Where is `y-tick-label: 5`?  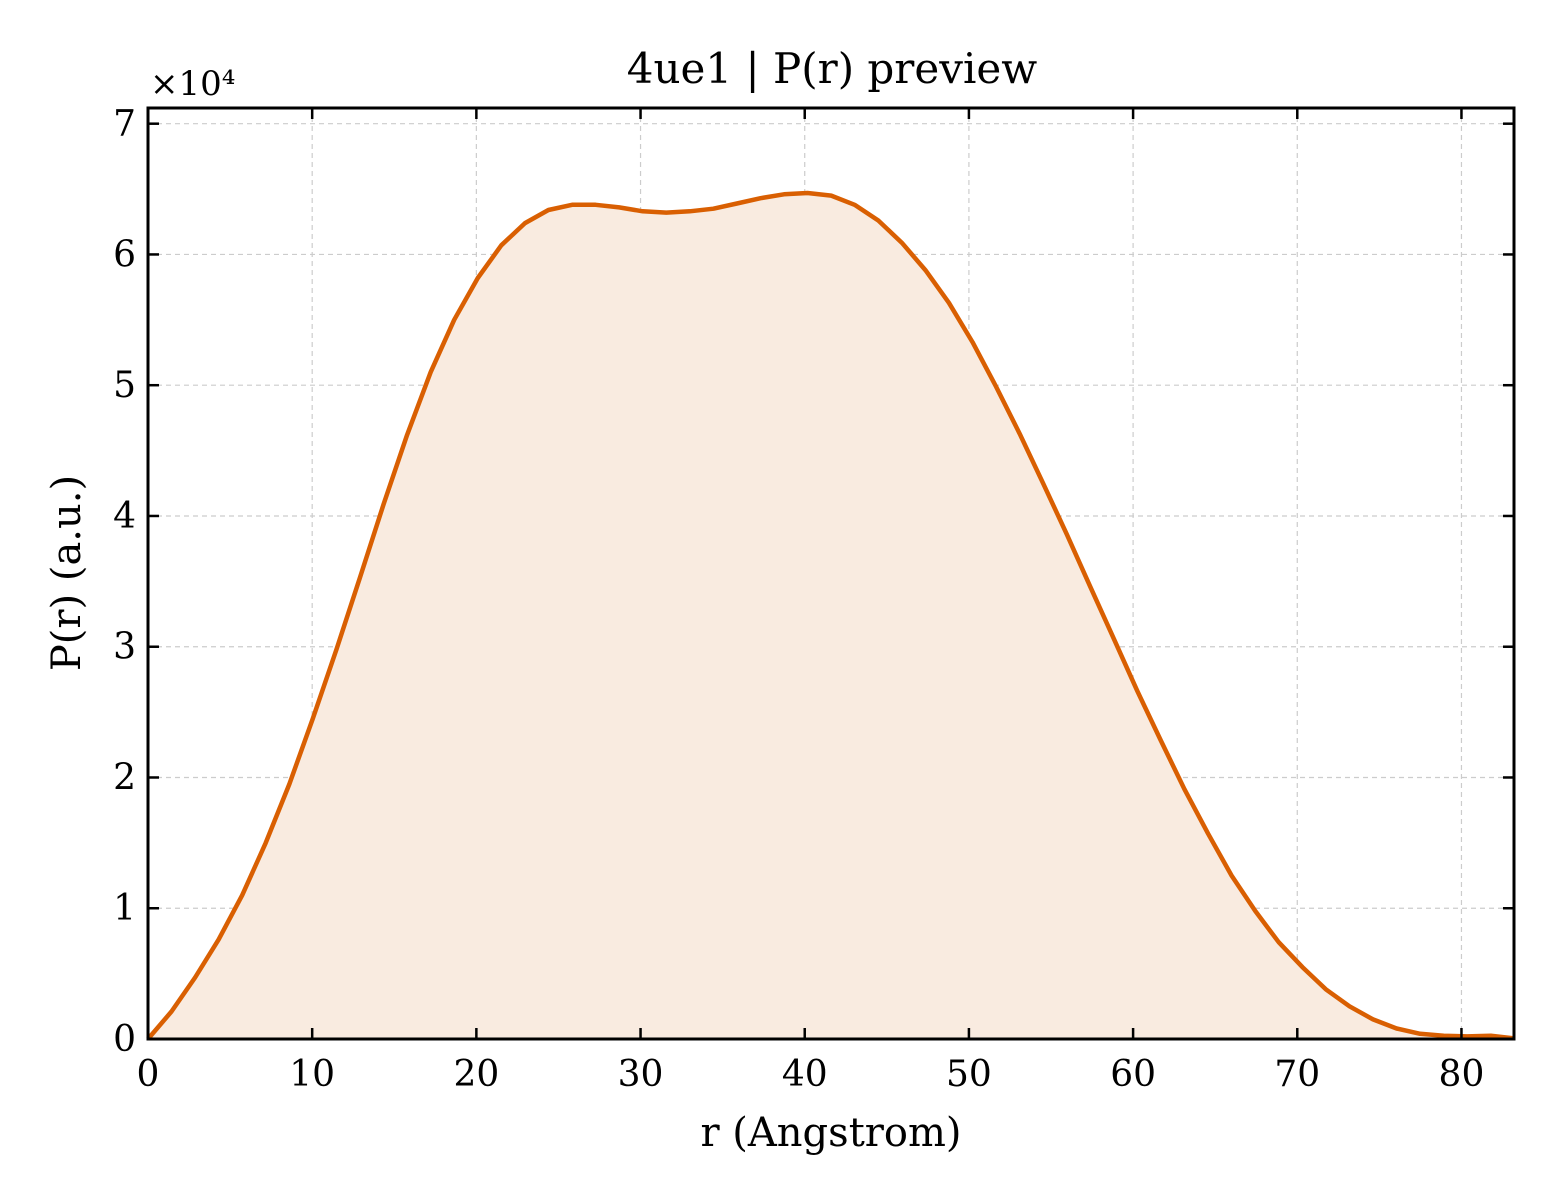 y-tick-label: 5 is located at coordinates (124, 385).